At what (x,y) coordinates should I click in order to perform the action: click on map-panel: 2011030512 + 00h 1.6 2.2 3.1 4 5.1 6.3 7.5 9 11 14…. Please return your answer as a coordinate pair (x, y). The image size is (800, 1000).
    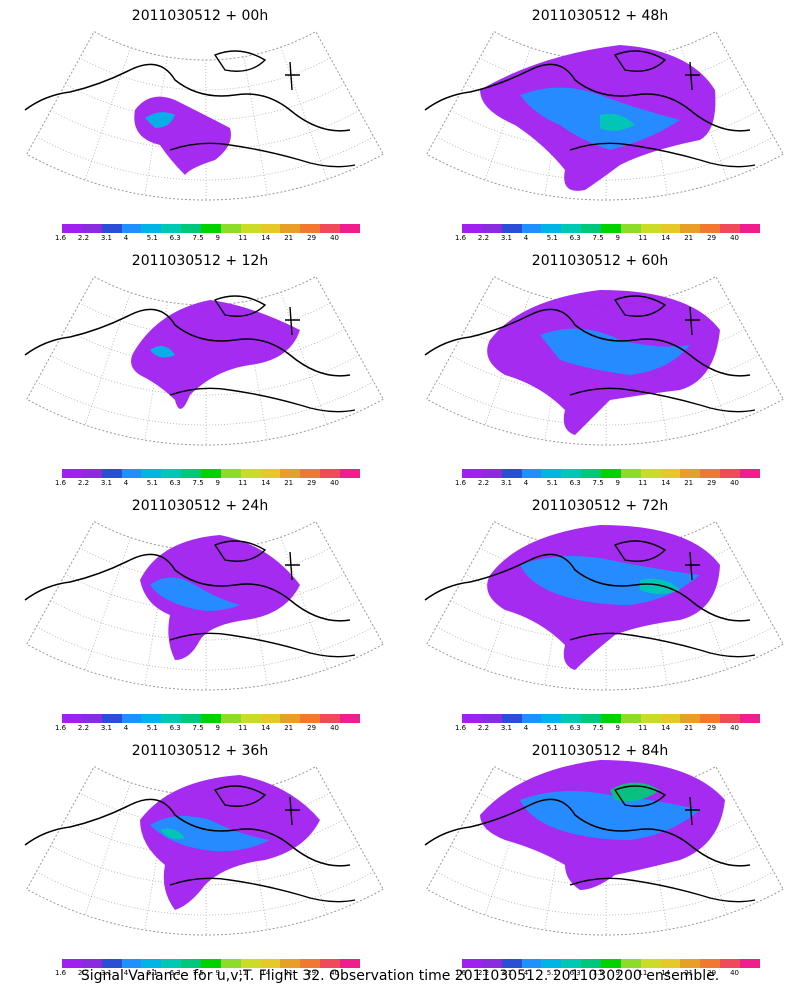
    Looking at the image, I should click on (200, 122).